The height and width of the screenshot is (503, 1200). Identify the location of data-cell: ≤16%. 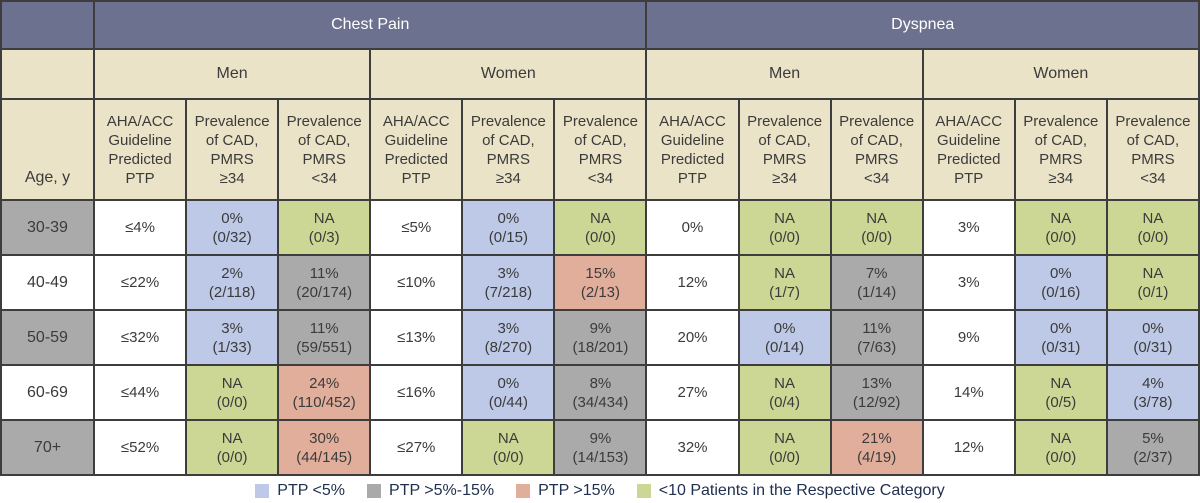
(416, 392).